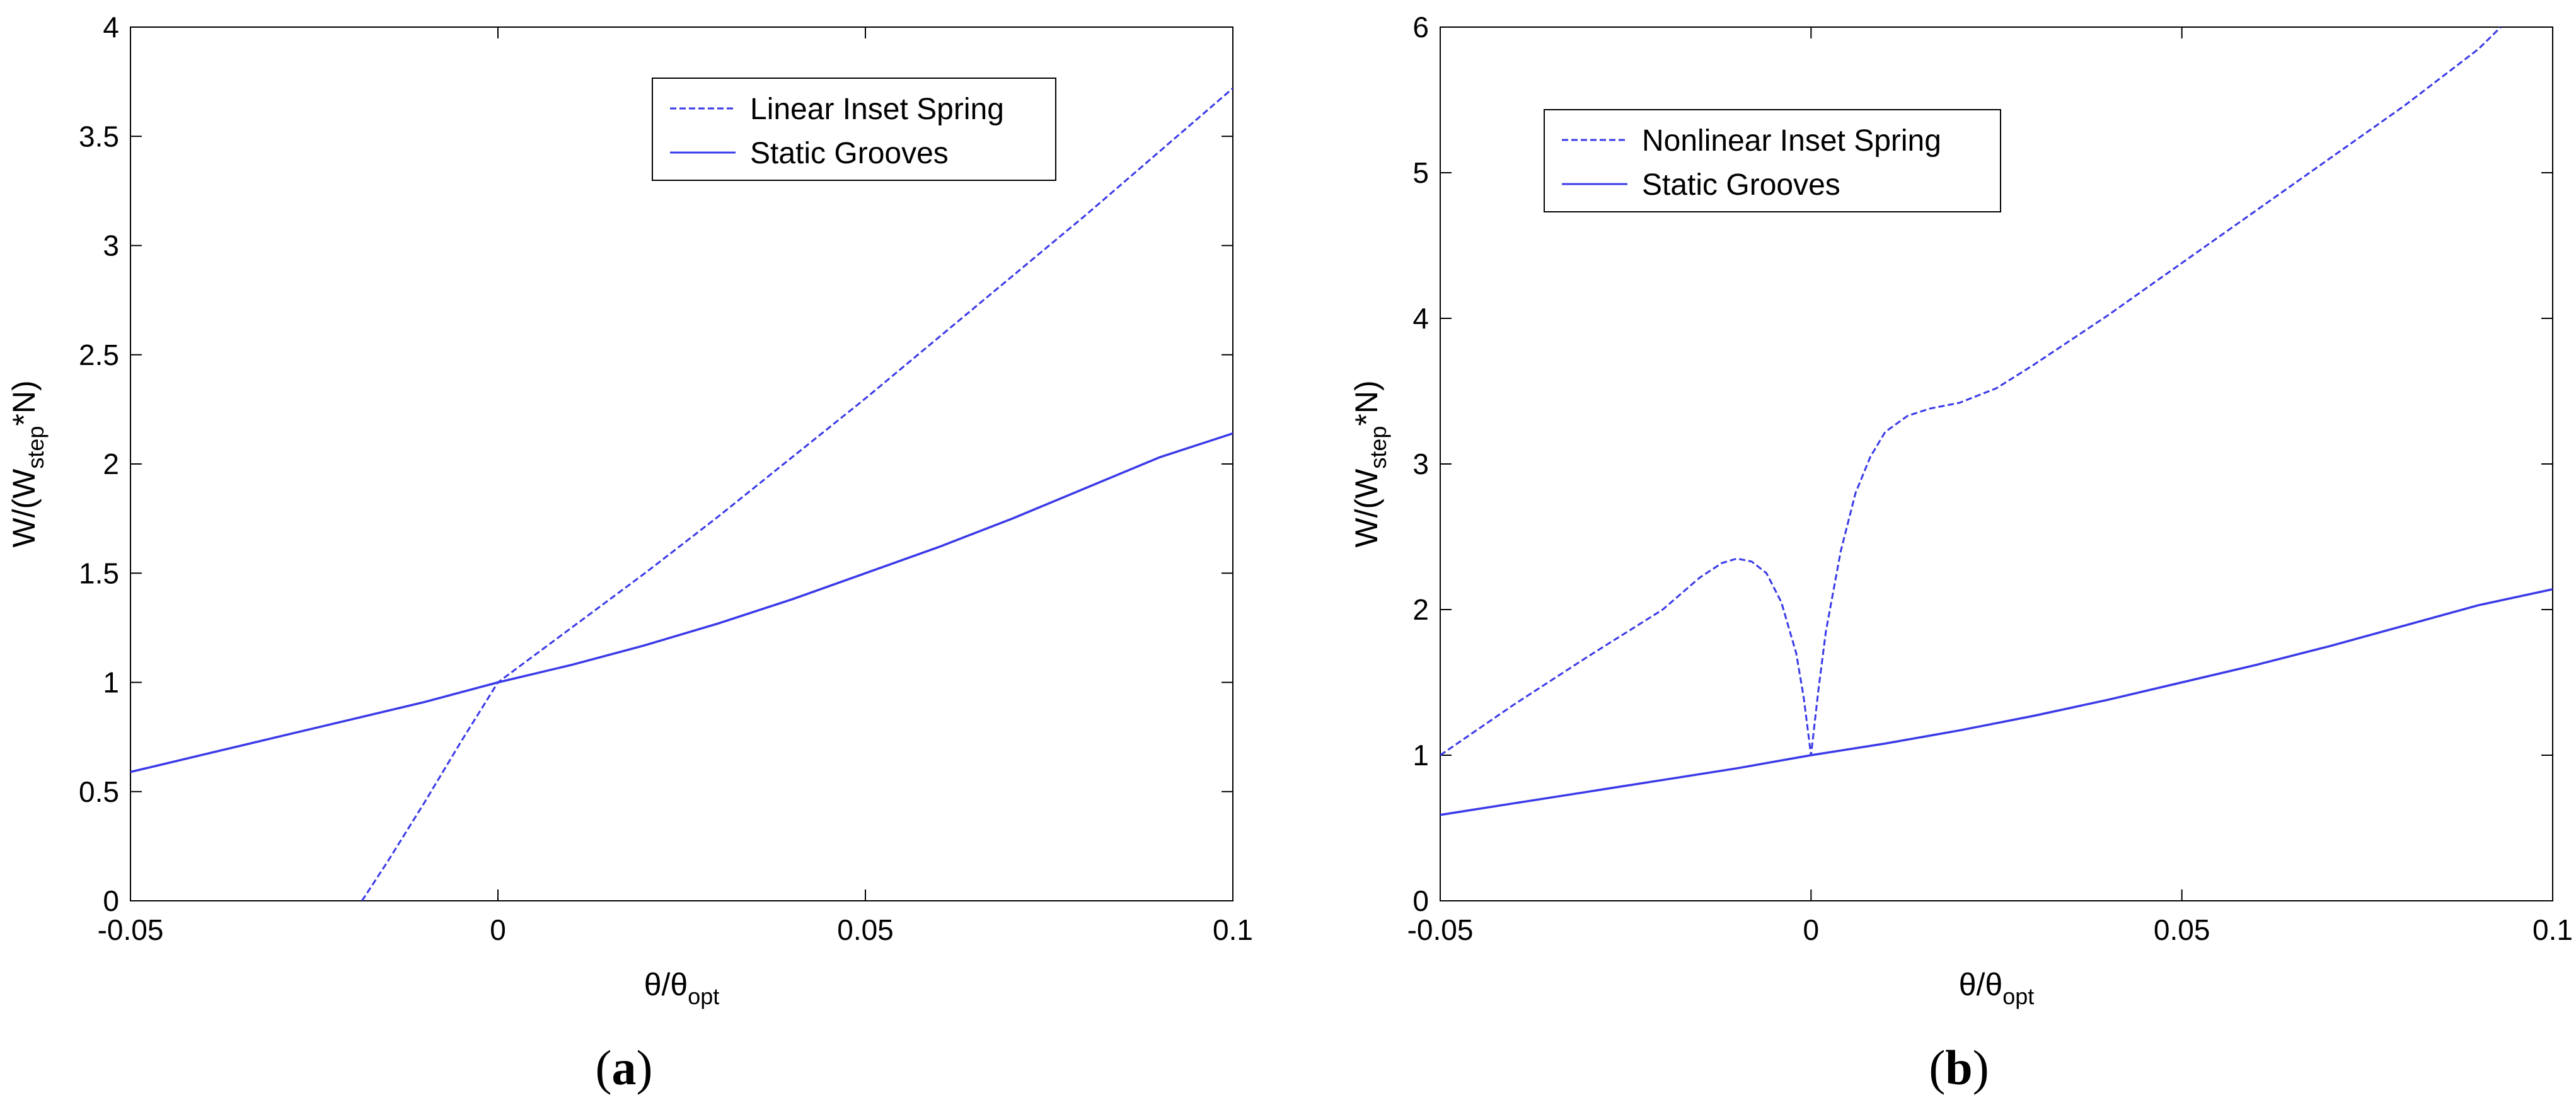 Image resolution: width=2576 pixels, height=1112 pixels. I want to click on legend: Linear Inset Spring Static Grooves, so click(854, 129).